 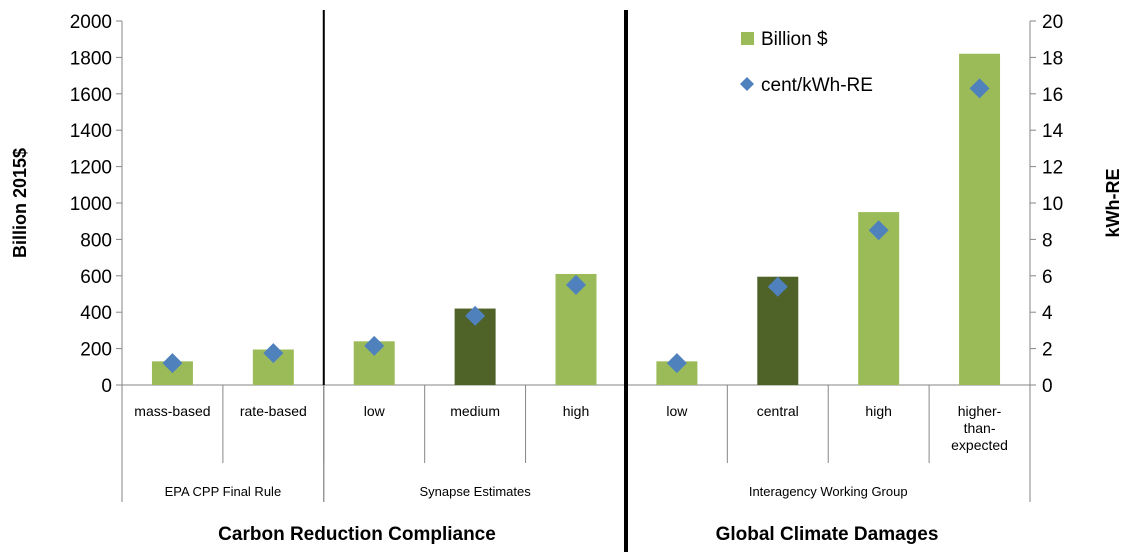 I want to click on left-tick-label: 1400, so click(x=91, y=131).